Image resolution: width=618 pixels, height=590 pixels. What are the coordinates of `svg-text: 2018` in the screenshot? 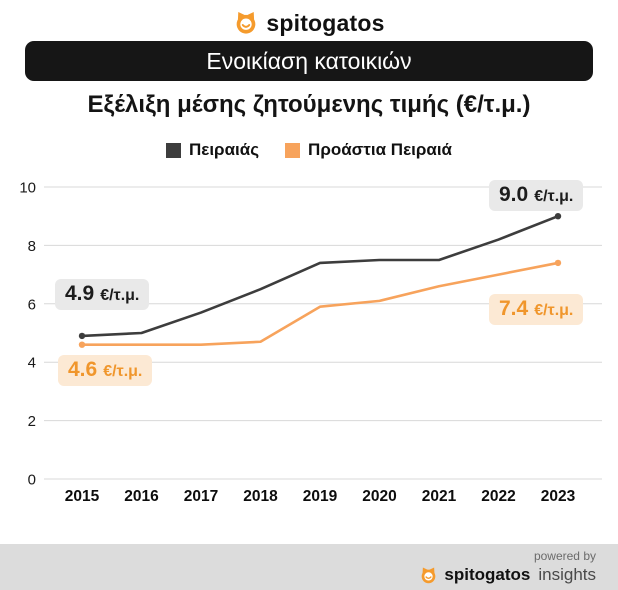 It's located at (260, 496).